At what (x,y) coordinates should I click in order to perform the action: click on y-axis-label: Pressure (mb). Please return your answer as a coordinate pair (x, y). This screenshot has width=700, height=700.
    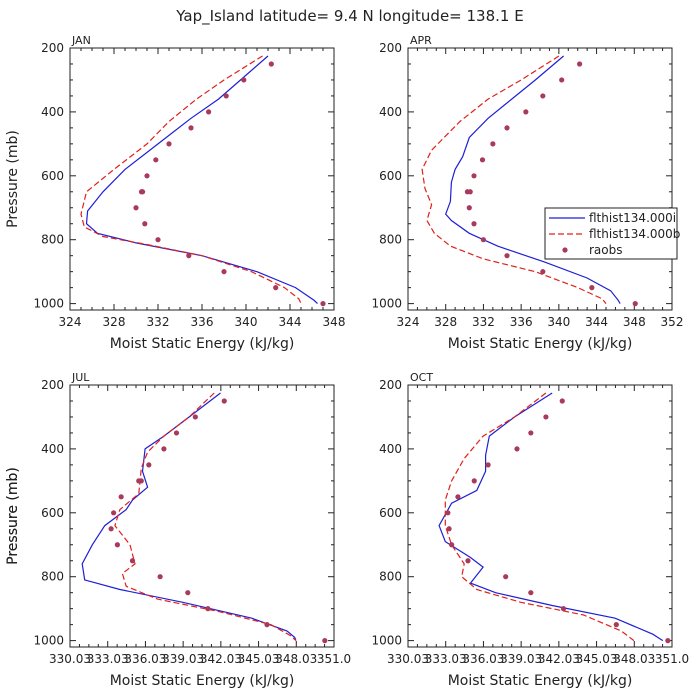
    Looking at the image, I should click on (13, 179).